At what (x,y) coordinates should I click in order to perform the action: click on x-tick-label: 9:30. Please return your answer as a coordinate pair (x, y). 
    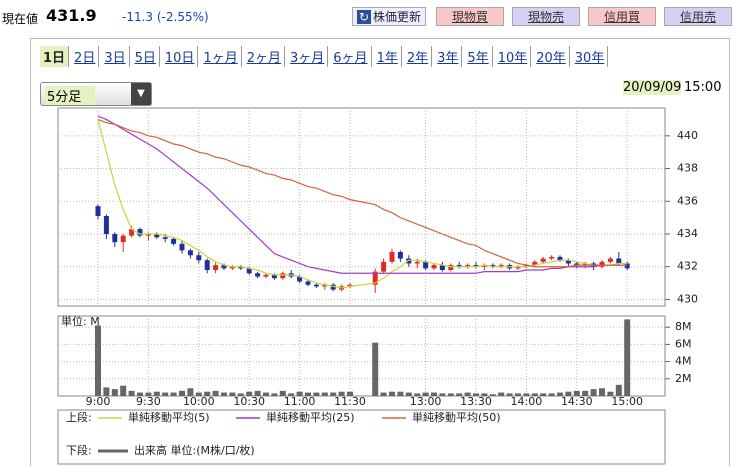
    Looking at the image, I should click on (148, 401).